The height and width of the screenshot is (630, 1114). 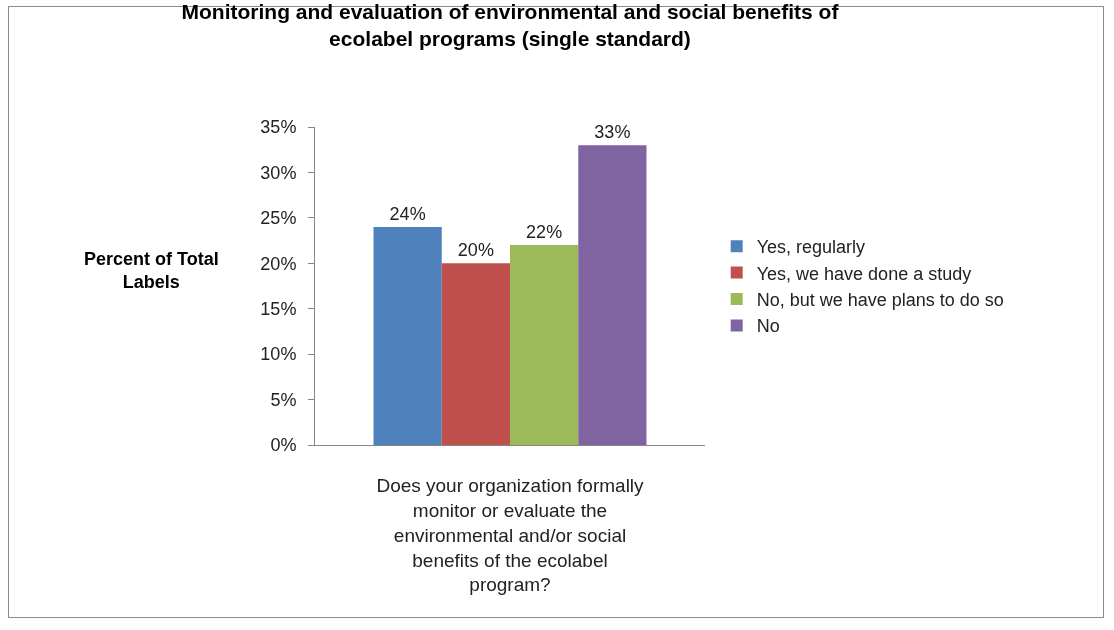 What do you see at coordinates (278, 354) in the screenshot?
I see `y-tick-label: 10%` at bounding box center [278, 354].